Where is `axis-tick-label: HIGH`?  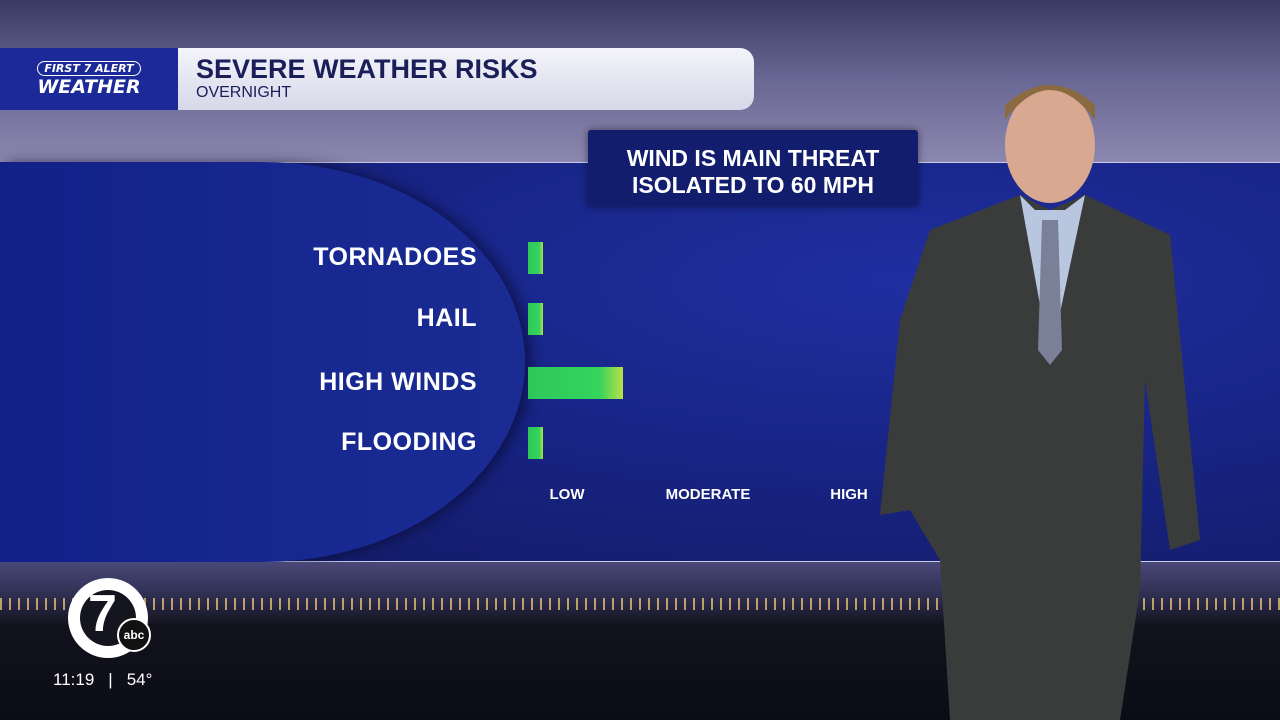
axis-tick-label: HIGH is located at coordinates (849, 494).